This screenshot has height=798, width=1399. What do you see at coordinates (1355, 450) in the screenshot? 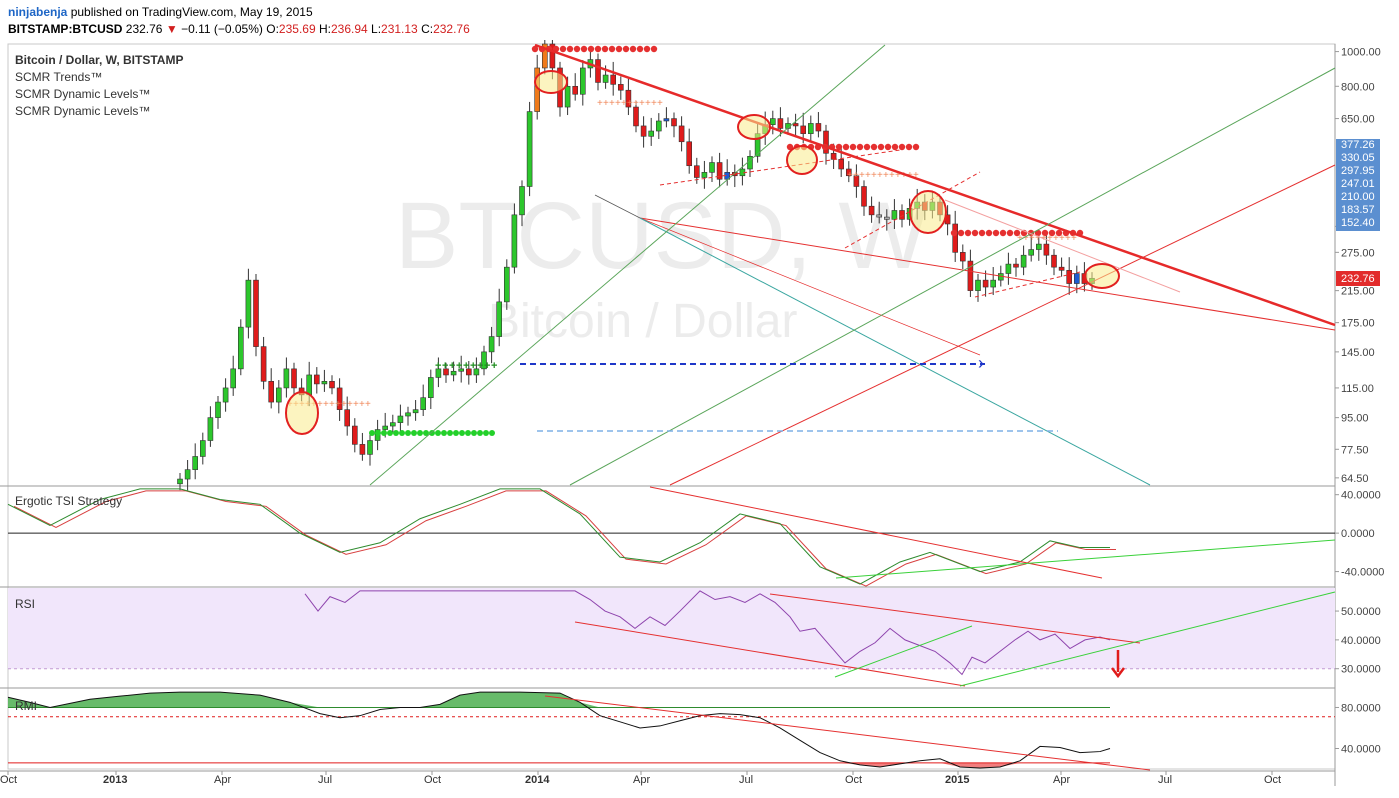
I see `price-tick-label: 77.50` at bounding box center [1355, 450].